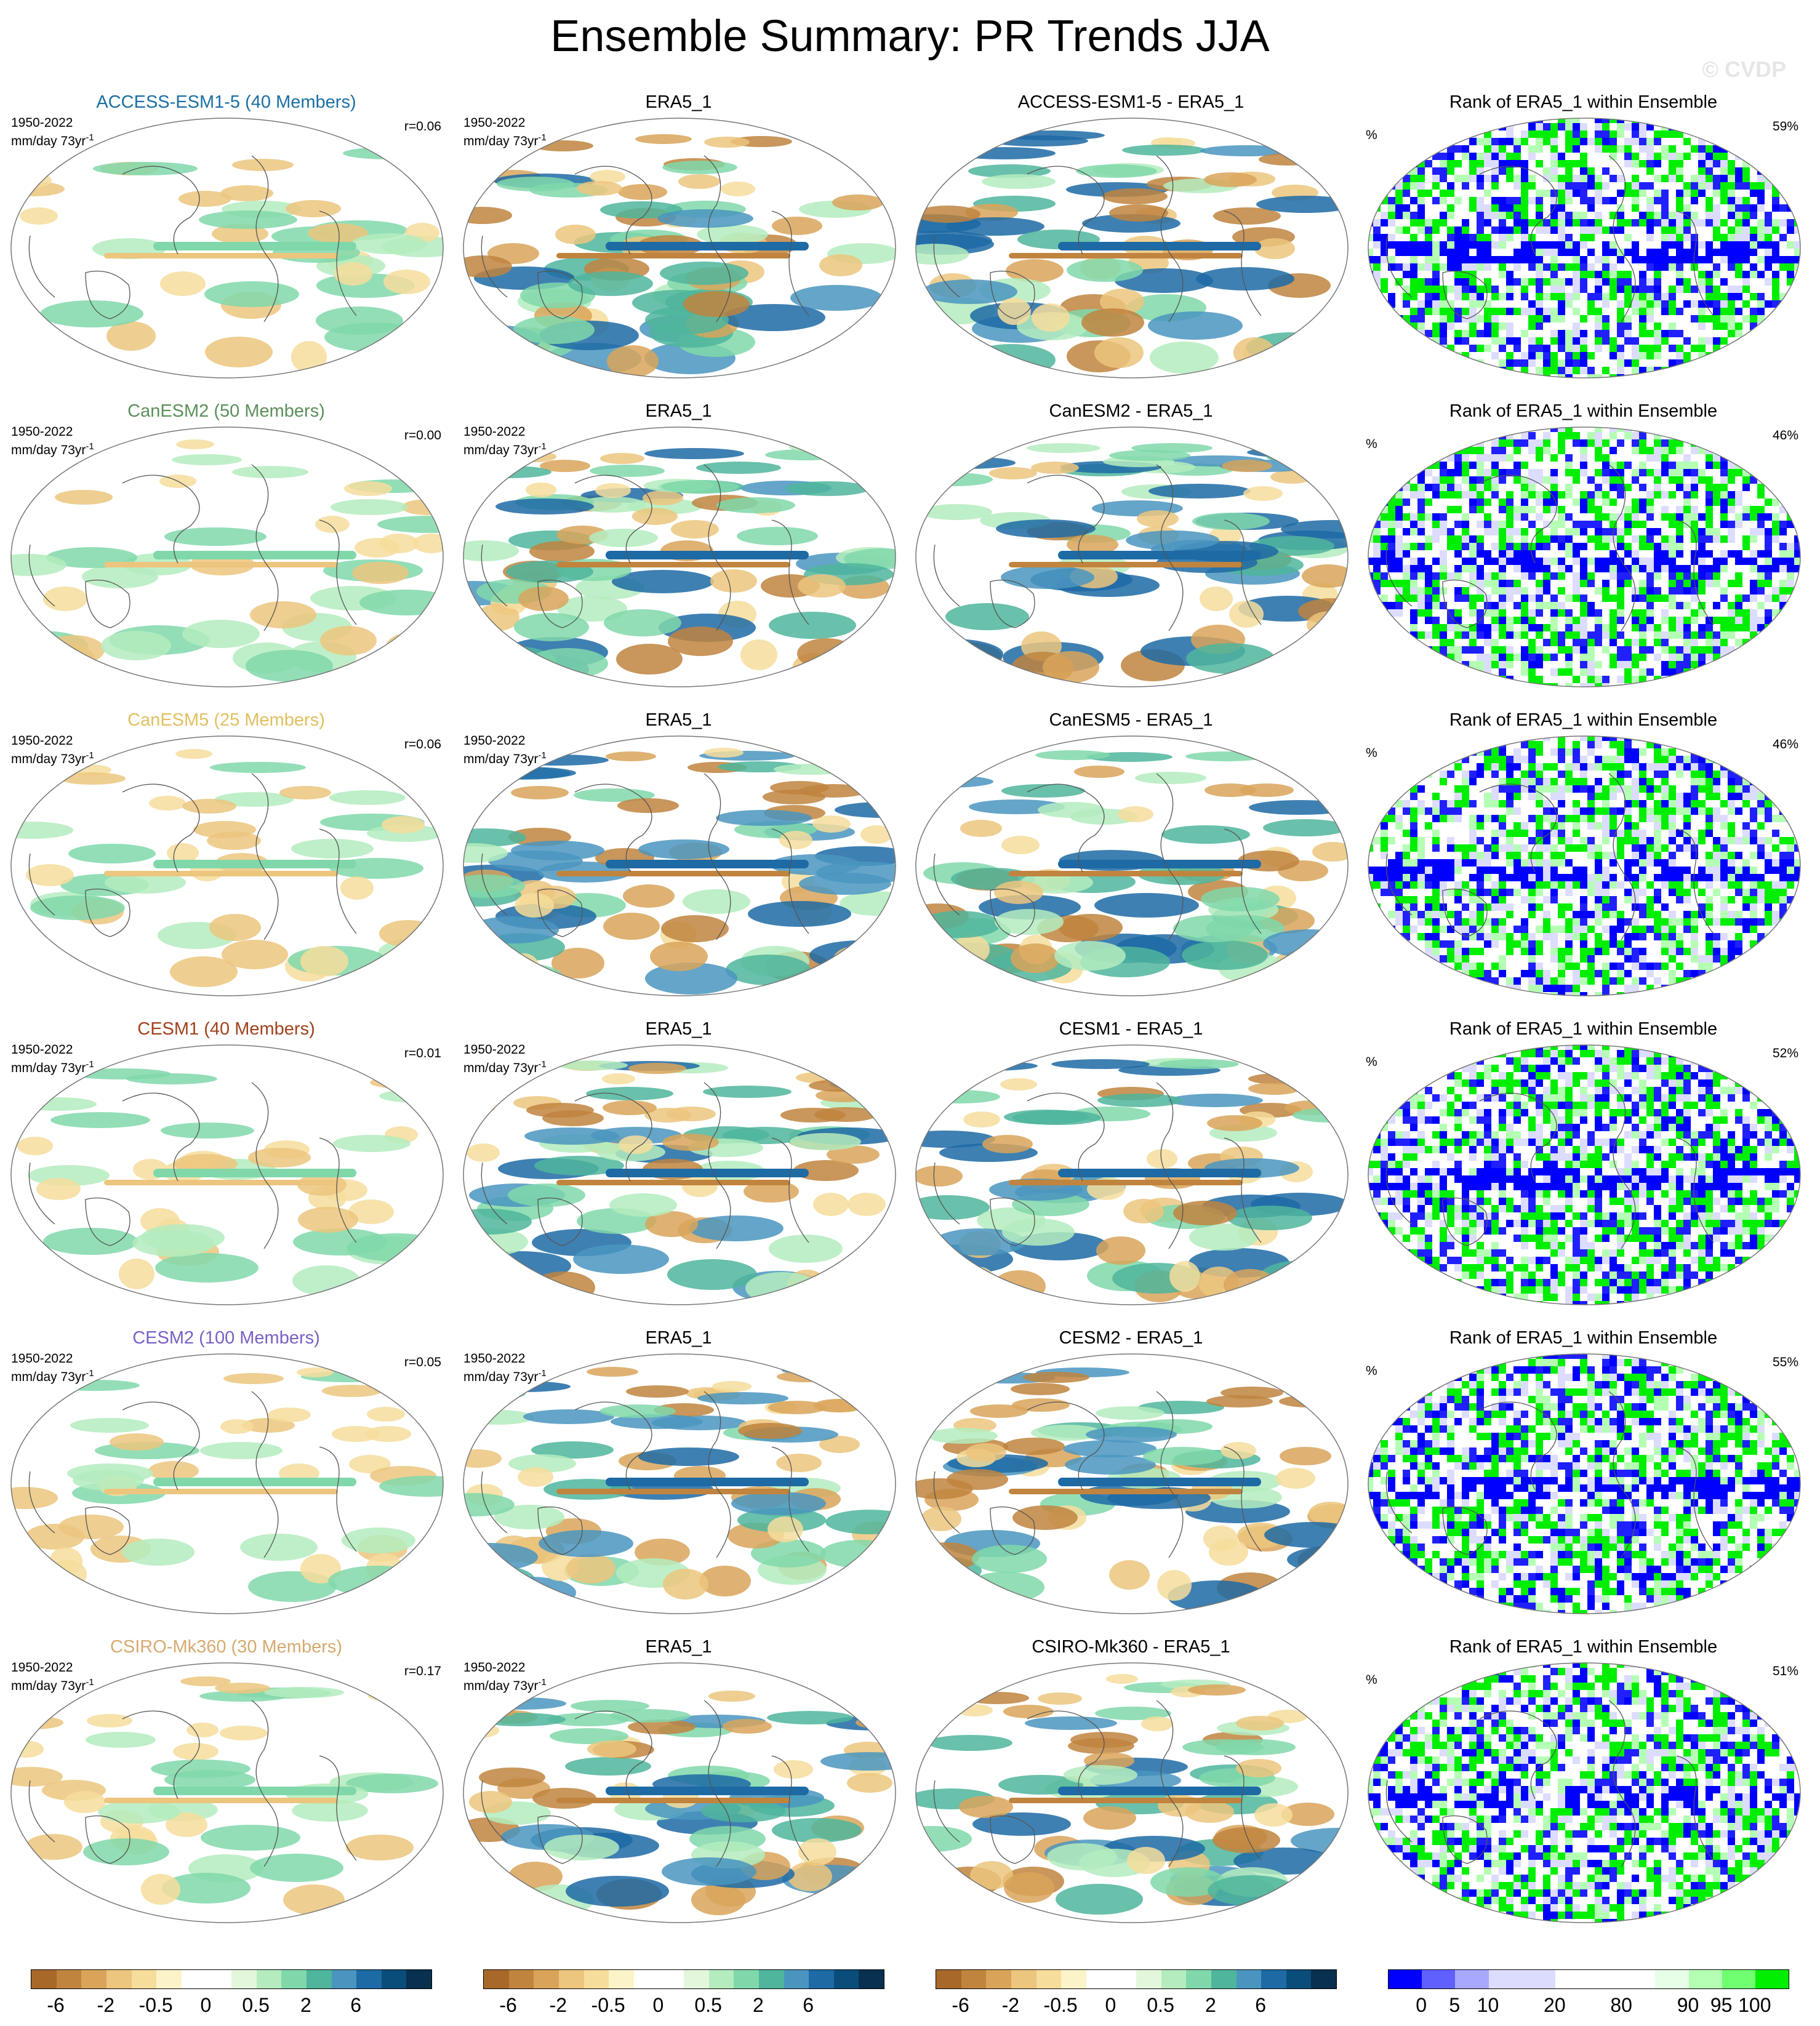 Image resolution: width=1820 pixels, height=2026 pixels. I want to click on rank-percent: 55%, so click(1785, 1362).